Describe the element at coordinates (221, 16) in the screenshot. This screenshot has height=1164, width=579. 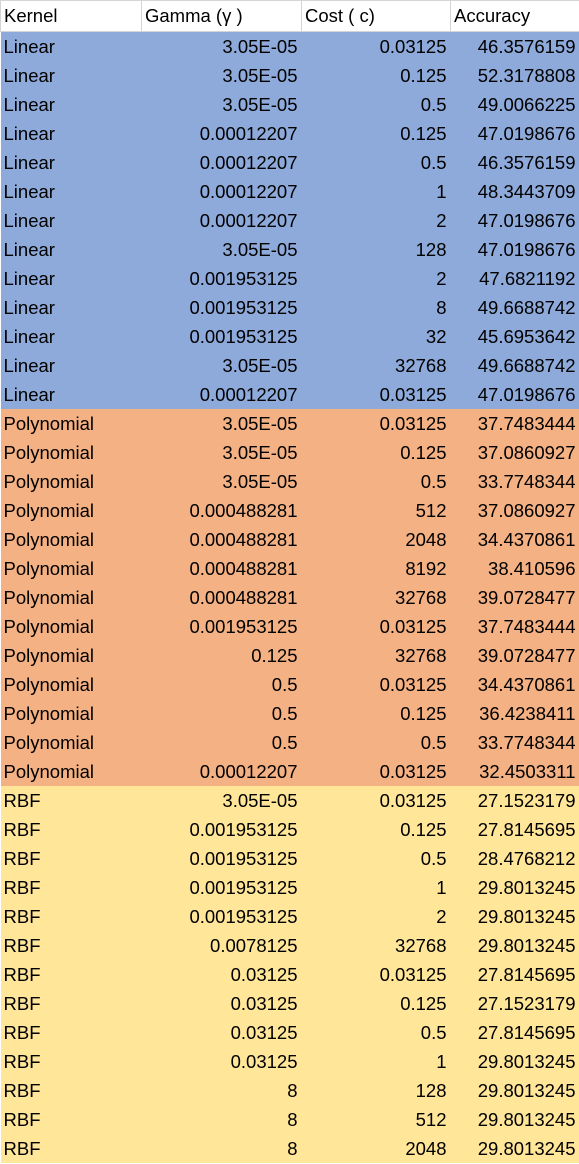
I see `header-gamma: Gamma (γ )` at that location.